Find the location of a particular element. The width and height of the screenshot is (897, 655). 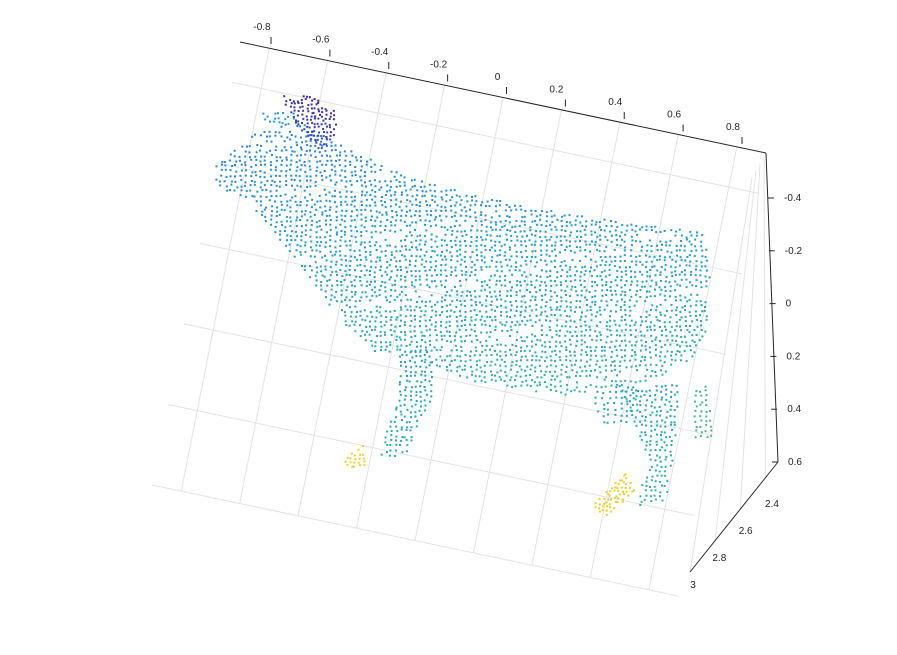

y-tick-label-3: 3 is located at coordinates (693, 585).